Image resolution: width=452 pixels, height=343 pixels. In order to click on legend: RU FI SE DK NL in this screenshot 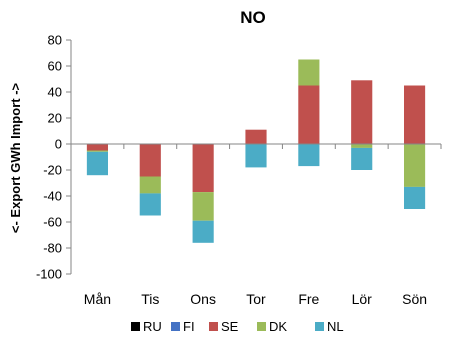, I will do `click(237, 326)`.